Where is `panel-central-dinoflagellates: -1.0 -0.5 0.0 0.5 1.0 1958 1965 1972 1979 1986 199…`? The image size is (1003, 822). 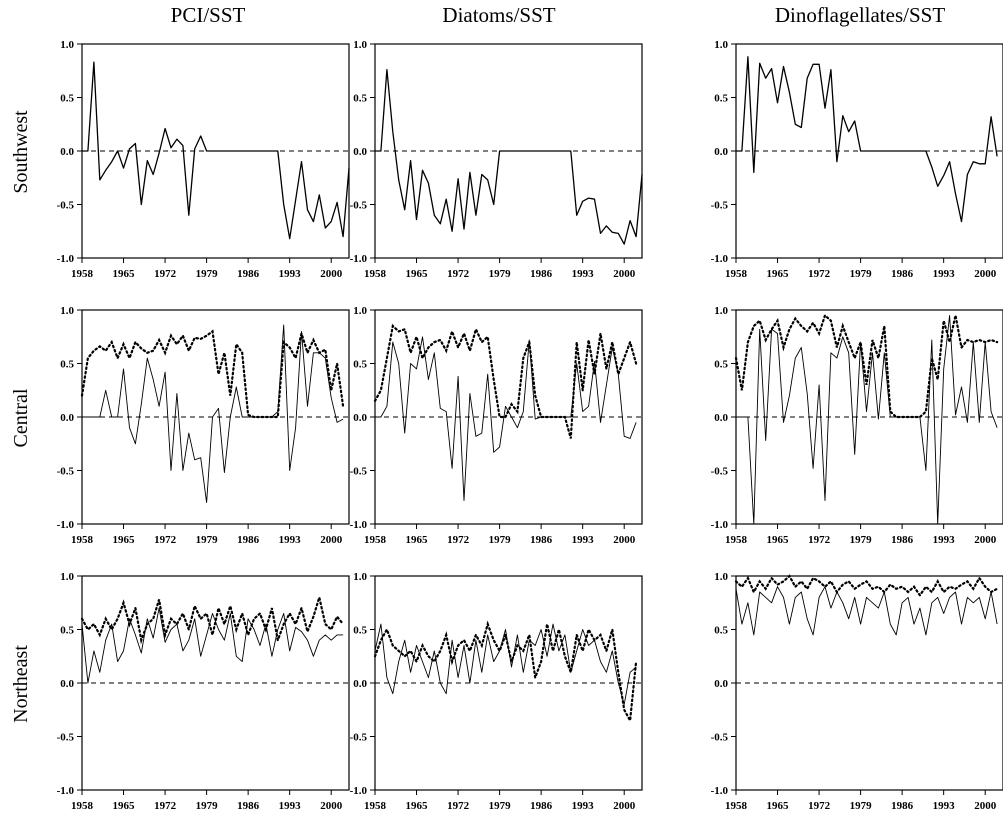
panel-central-dinoflagellates: -1.0 -0.5 0.0 0.5 1.0 1958 1965 1972 1979 1986 199… is located at coordinates (857, 425).